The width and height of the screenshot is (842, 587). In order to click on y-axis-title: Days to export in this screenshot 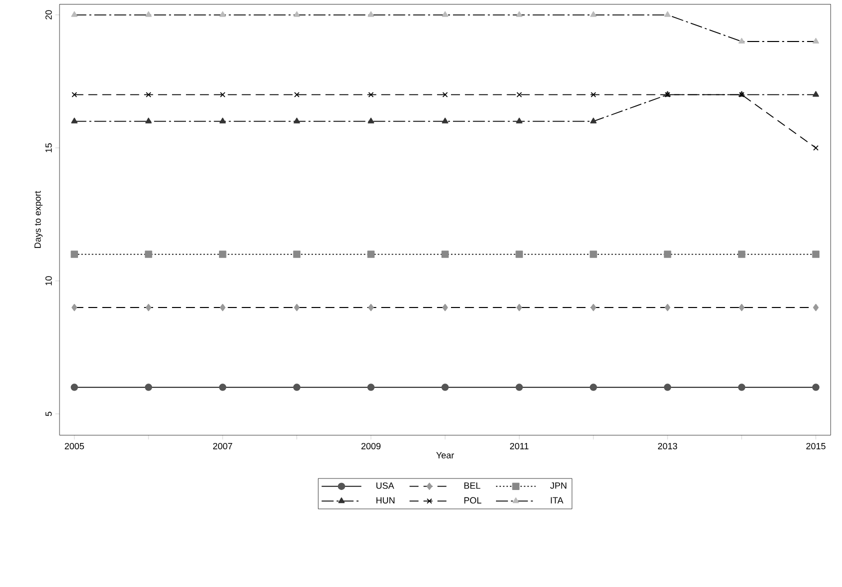, I will do `click(38, 219)`.